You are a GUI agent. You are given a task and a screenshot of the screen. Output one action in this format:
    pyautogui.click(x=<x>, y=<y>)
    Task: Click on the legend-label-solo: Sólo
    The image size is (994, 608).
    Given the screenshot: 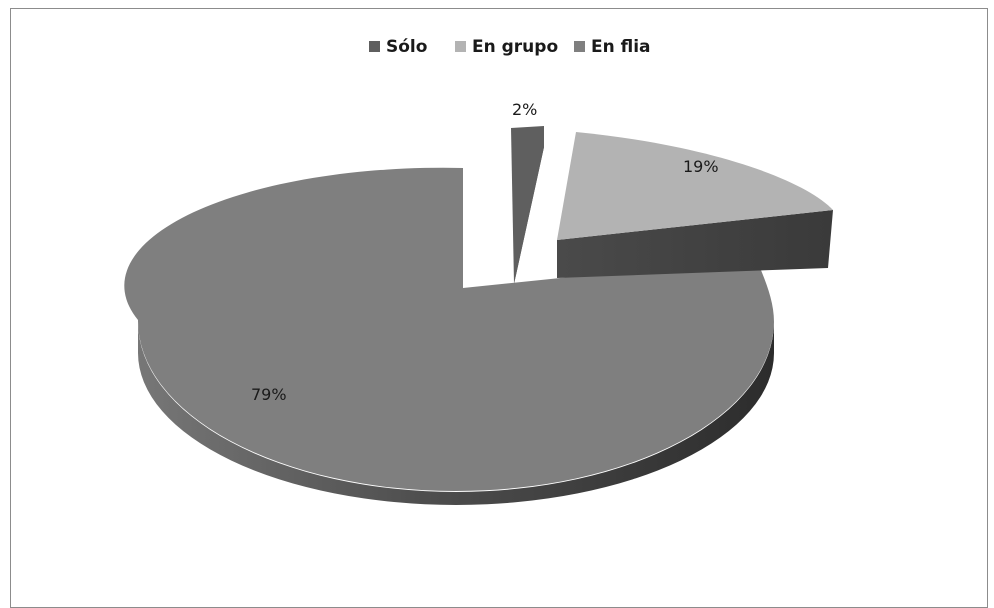 What is the action you would take?
    pyautogui.click(x=406, y=47)
    